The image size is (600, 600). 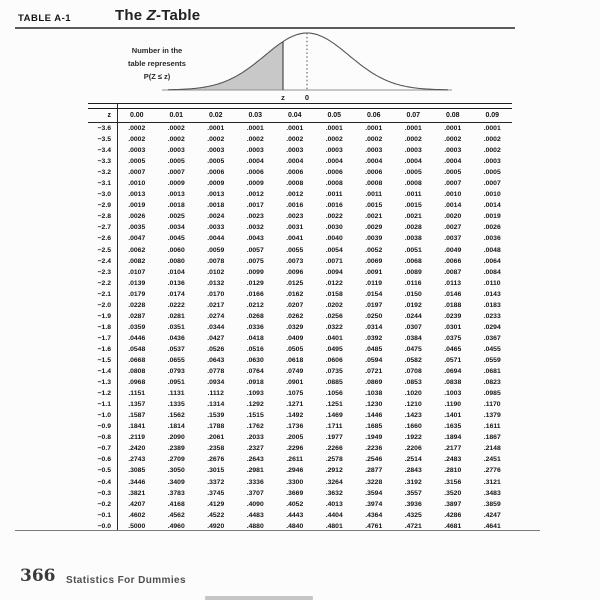 I want to click on probability-cell: .0446, so click(x=137, y=338).